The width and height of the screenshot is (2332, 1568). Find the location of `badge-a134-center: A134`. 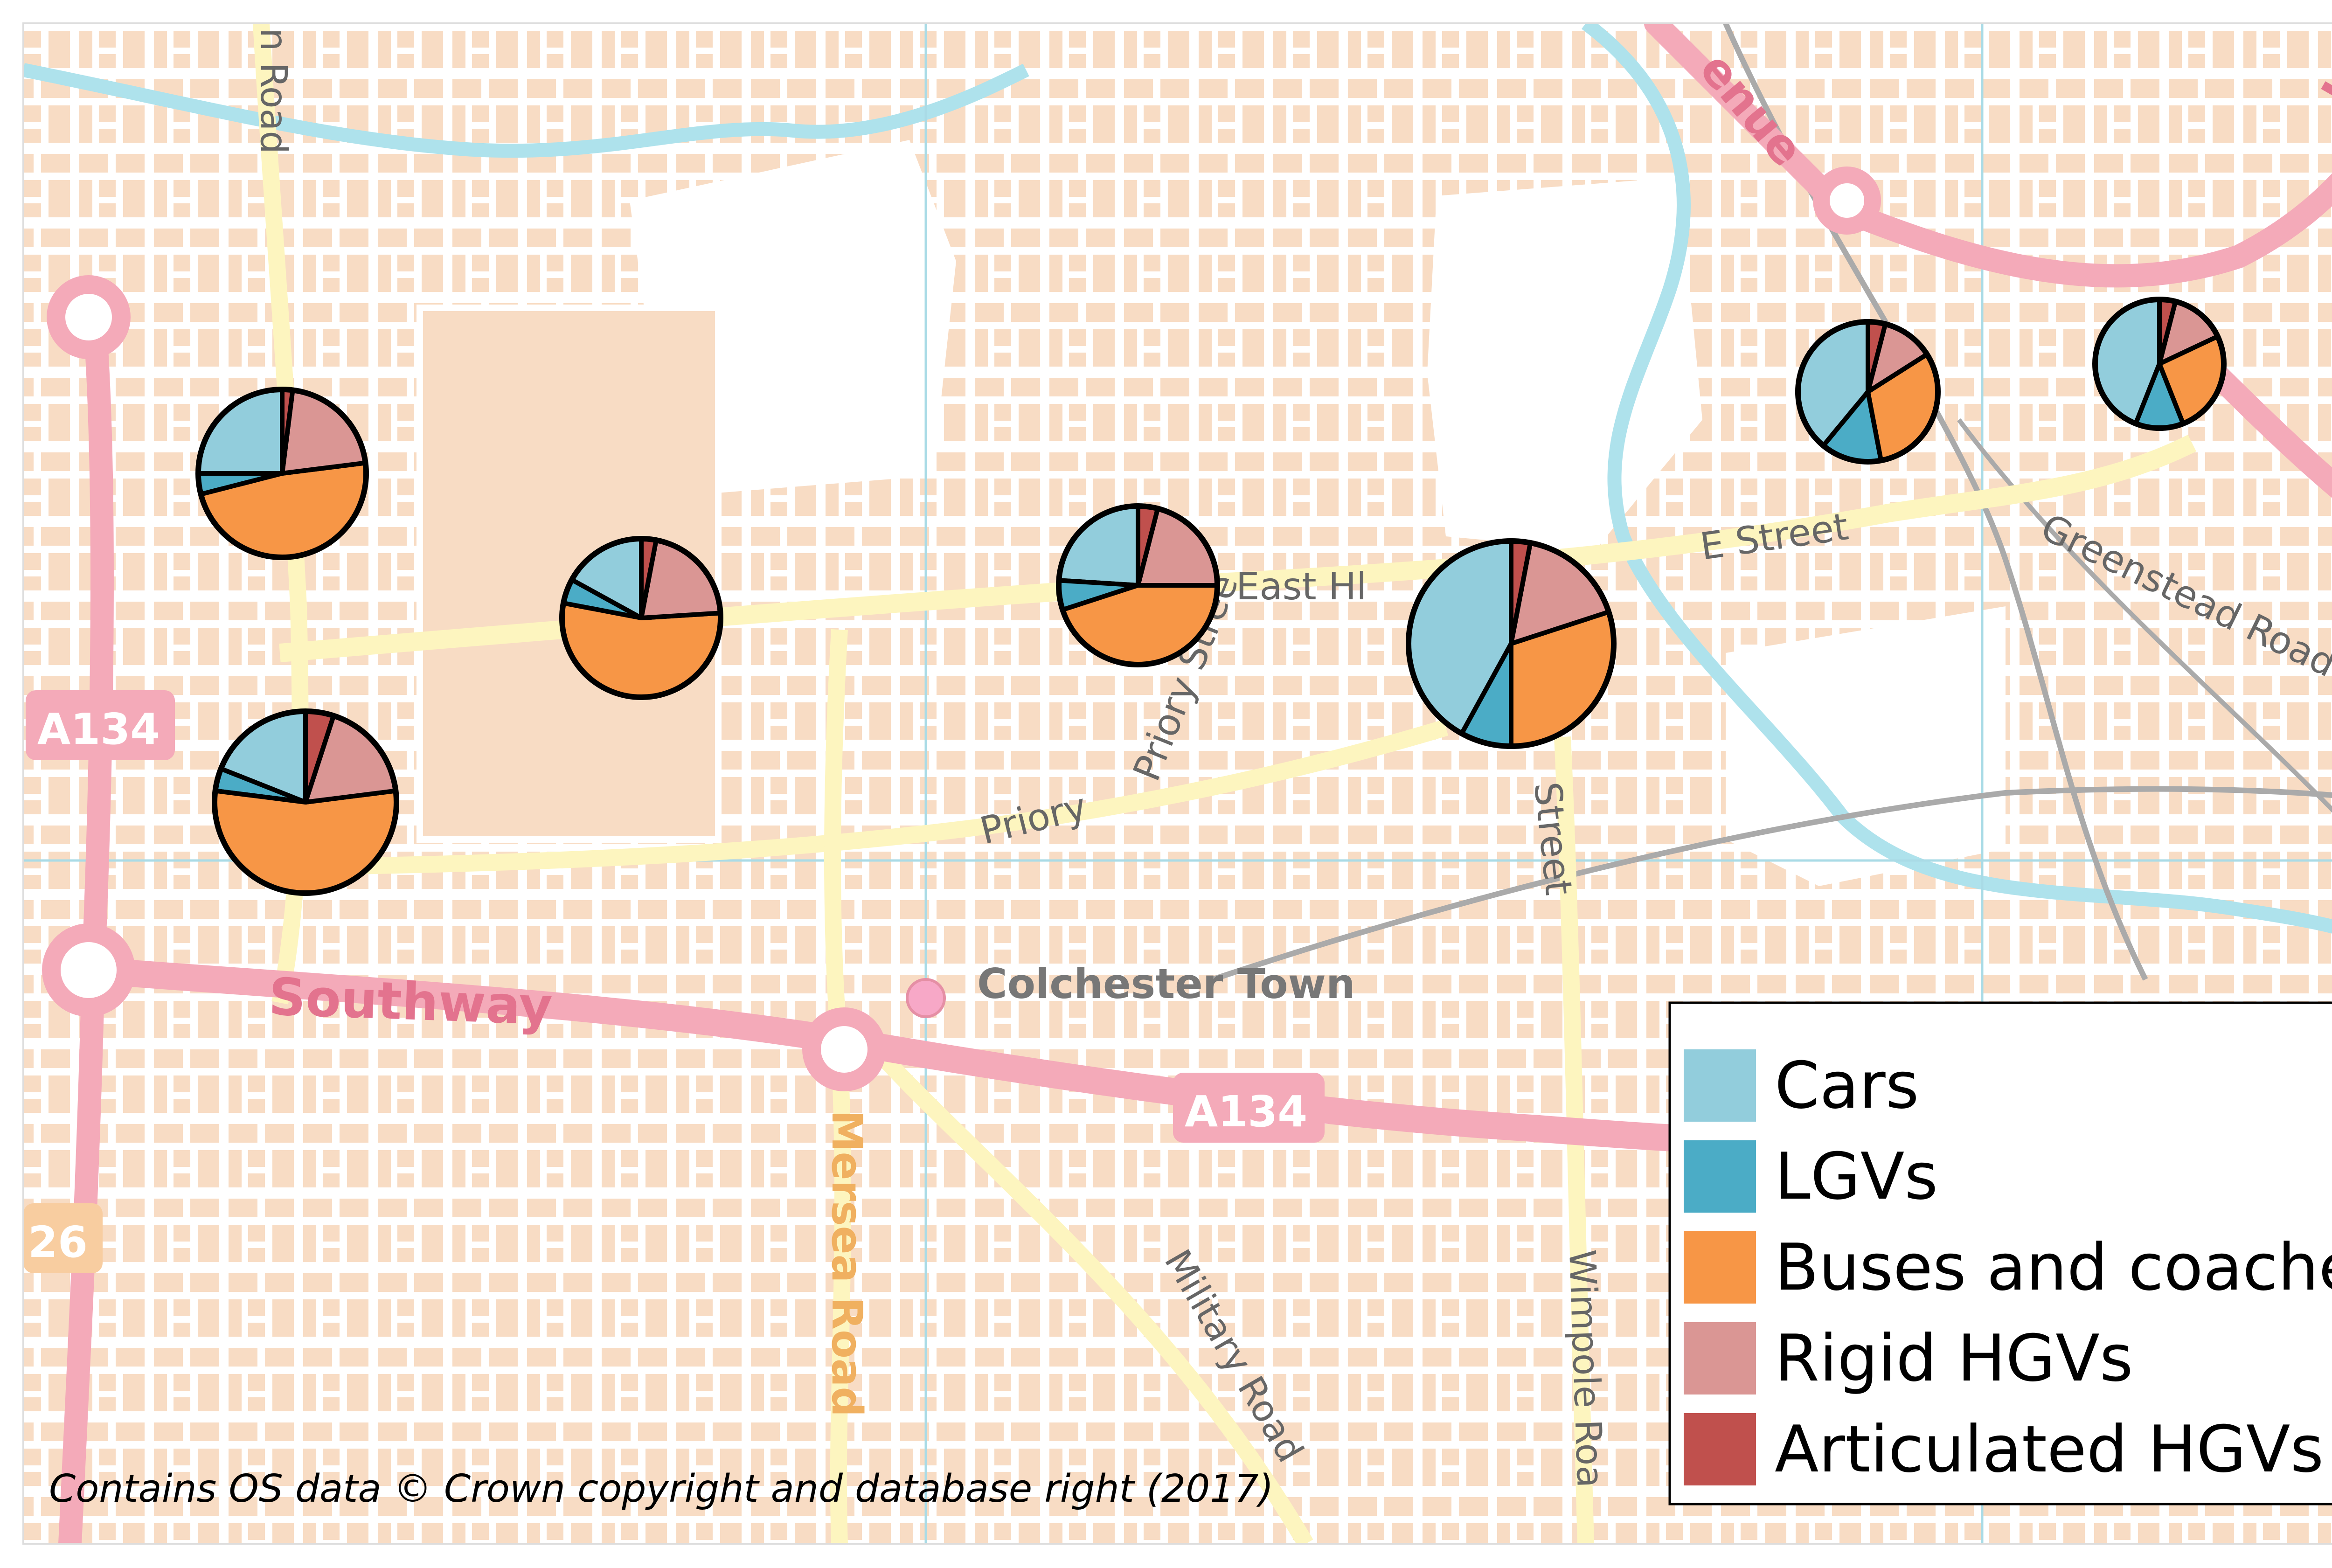

badge-a134-center: A134 is located at coordinates (1249, 1108).